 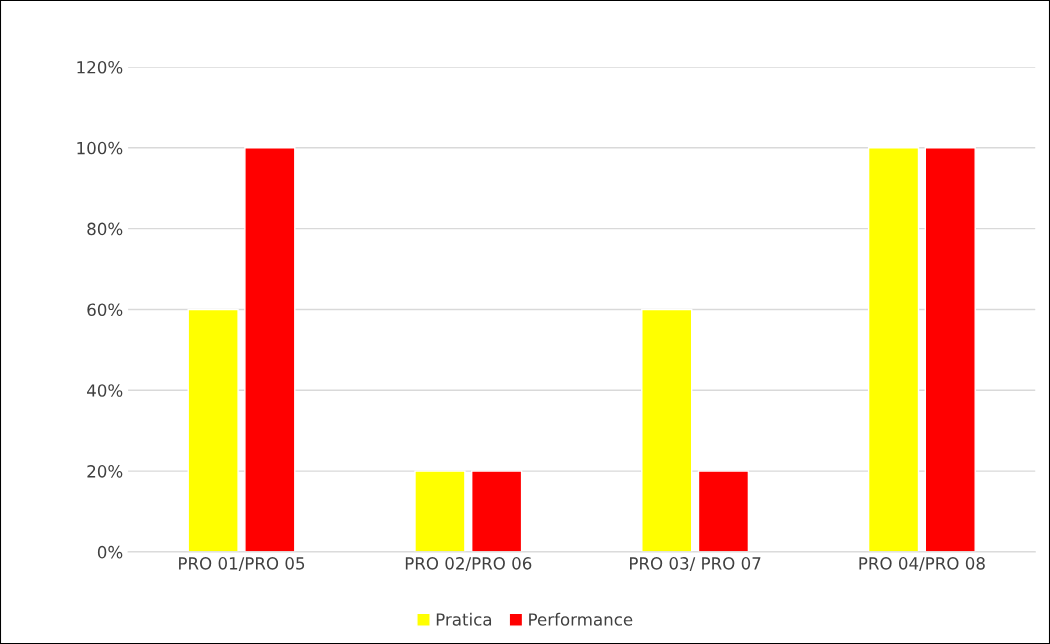 What do you see at coordinates (110, 552) in the screenshot?
I see `y-tick-label: 0%` at bounding box center [110, 552].